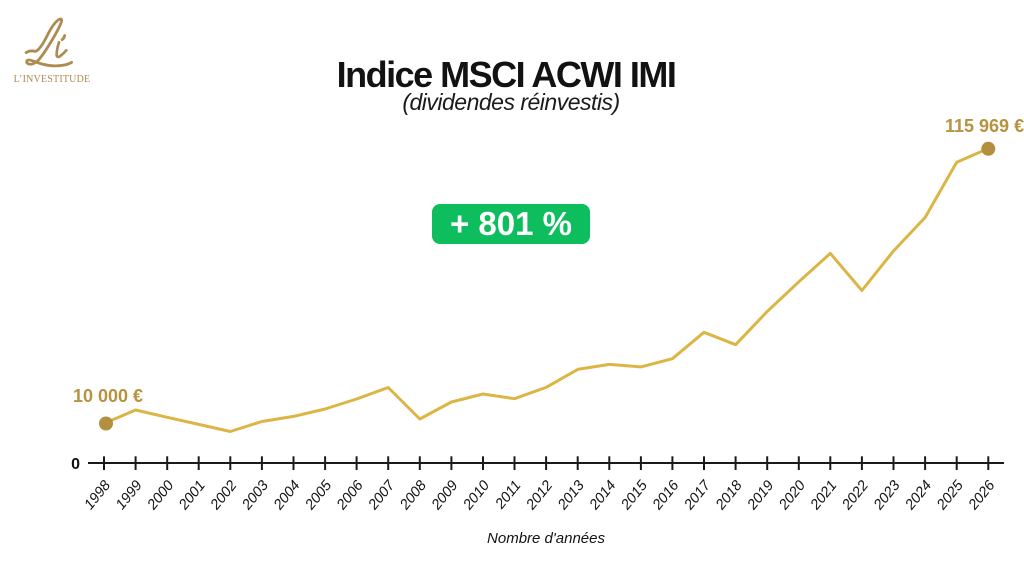  Describe the element at coordinates (982, 495) in the screenshot. I see `svg-text: 2026` at that location.